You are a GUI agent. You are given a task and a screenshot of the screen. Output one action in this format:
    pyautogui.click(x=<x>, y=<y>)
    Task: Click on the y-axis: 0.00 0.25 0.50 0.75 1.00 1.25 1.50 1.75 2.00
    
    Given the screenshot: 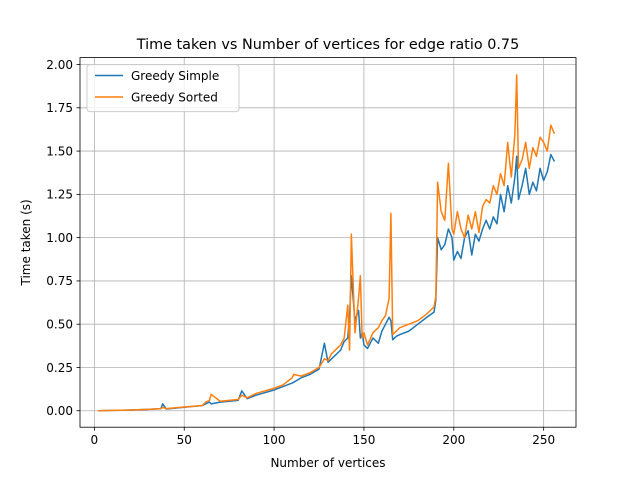 What is the action you would take?
    pyautogui.click(x=63, y=238)
    